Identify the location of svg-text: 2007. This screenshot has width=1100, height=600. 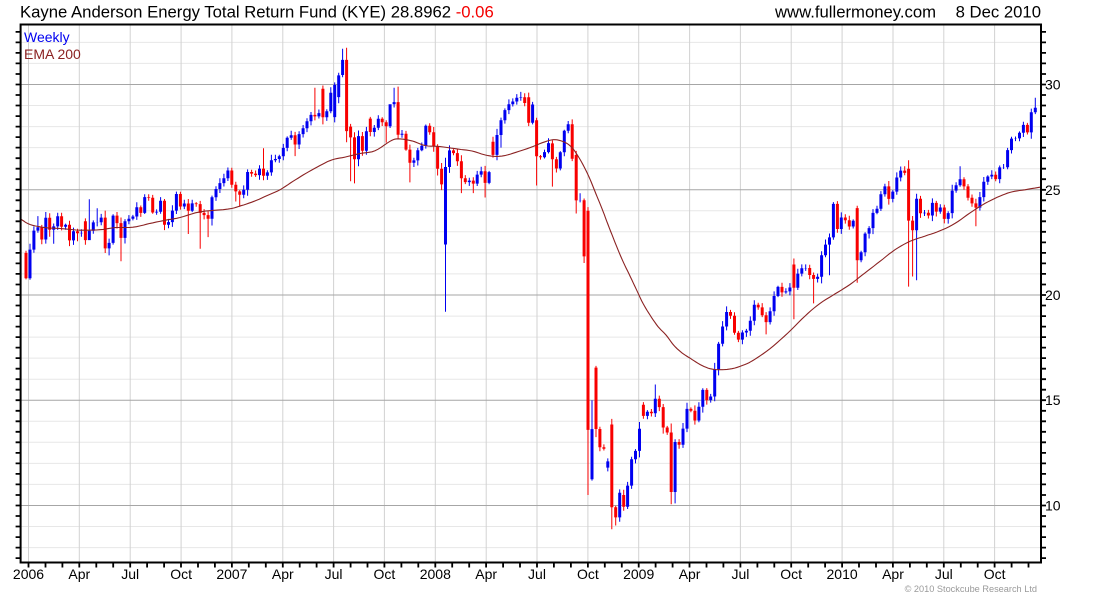
(231, 574).